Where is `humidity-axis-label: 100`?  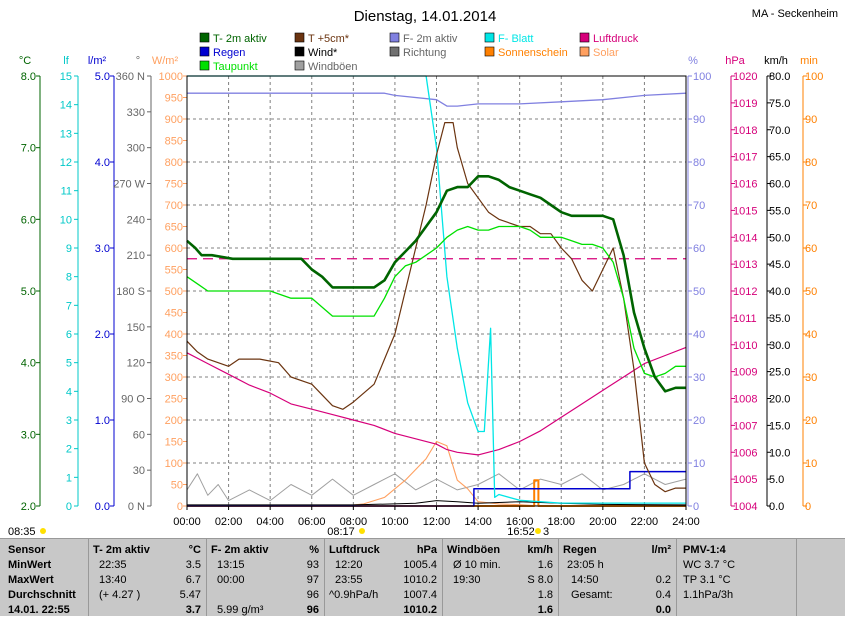 humidity-axis-label: 100 is located at coordinates (702, 77).